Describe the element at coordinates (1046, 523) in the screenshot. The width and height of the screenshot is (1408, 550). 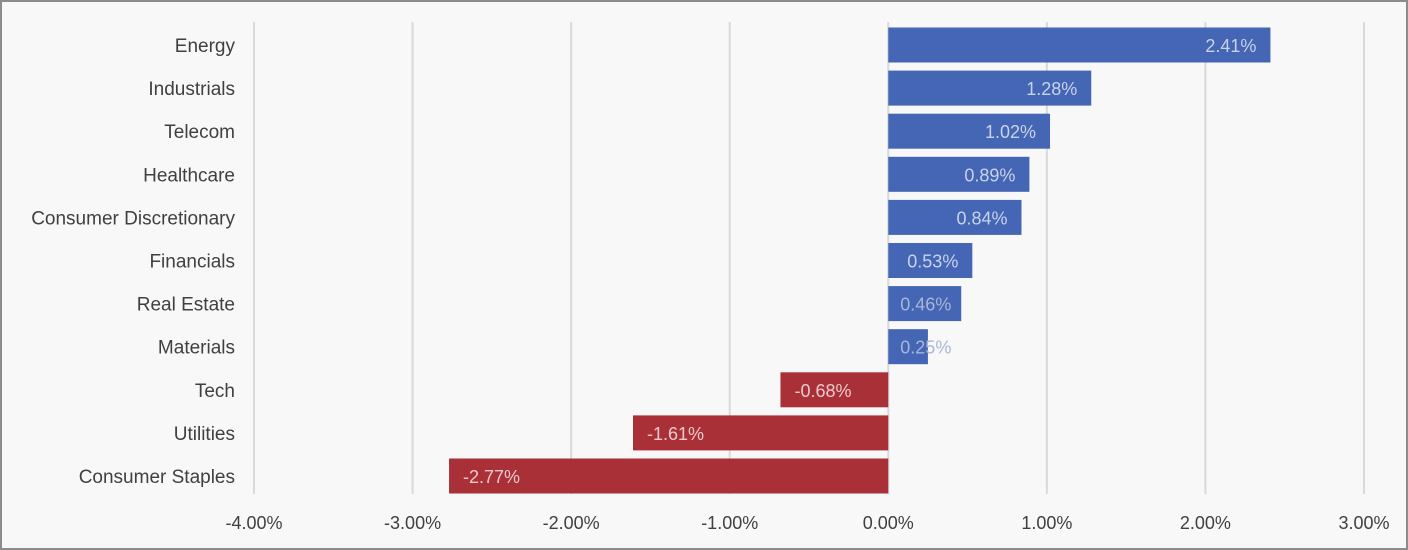
I see `x-tick-label: 1.00%` at that location.